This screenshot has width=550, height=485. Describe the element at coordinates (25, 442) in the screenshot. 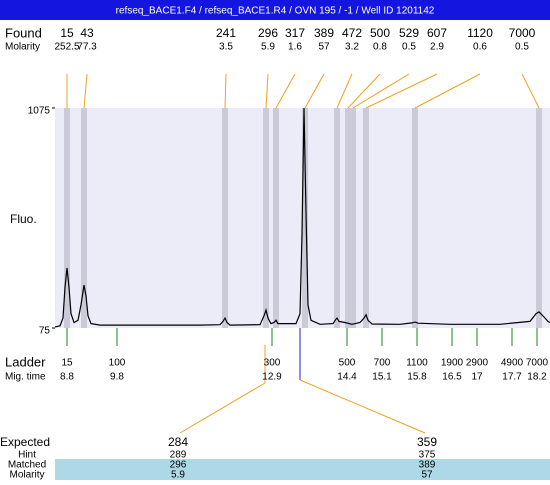

I see `expected-label: Expected` at that location.